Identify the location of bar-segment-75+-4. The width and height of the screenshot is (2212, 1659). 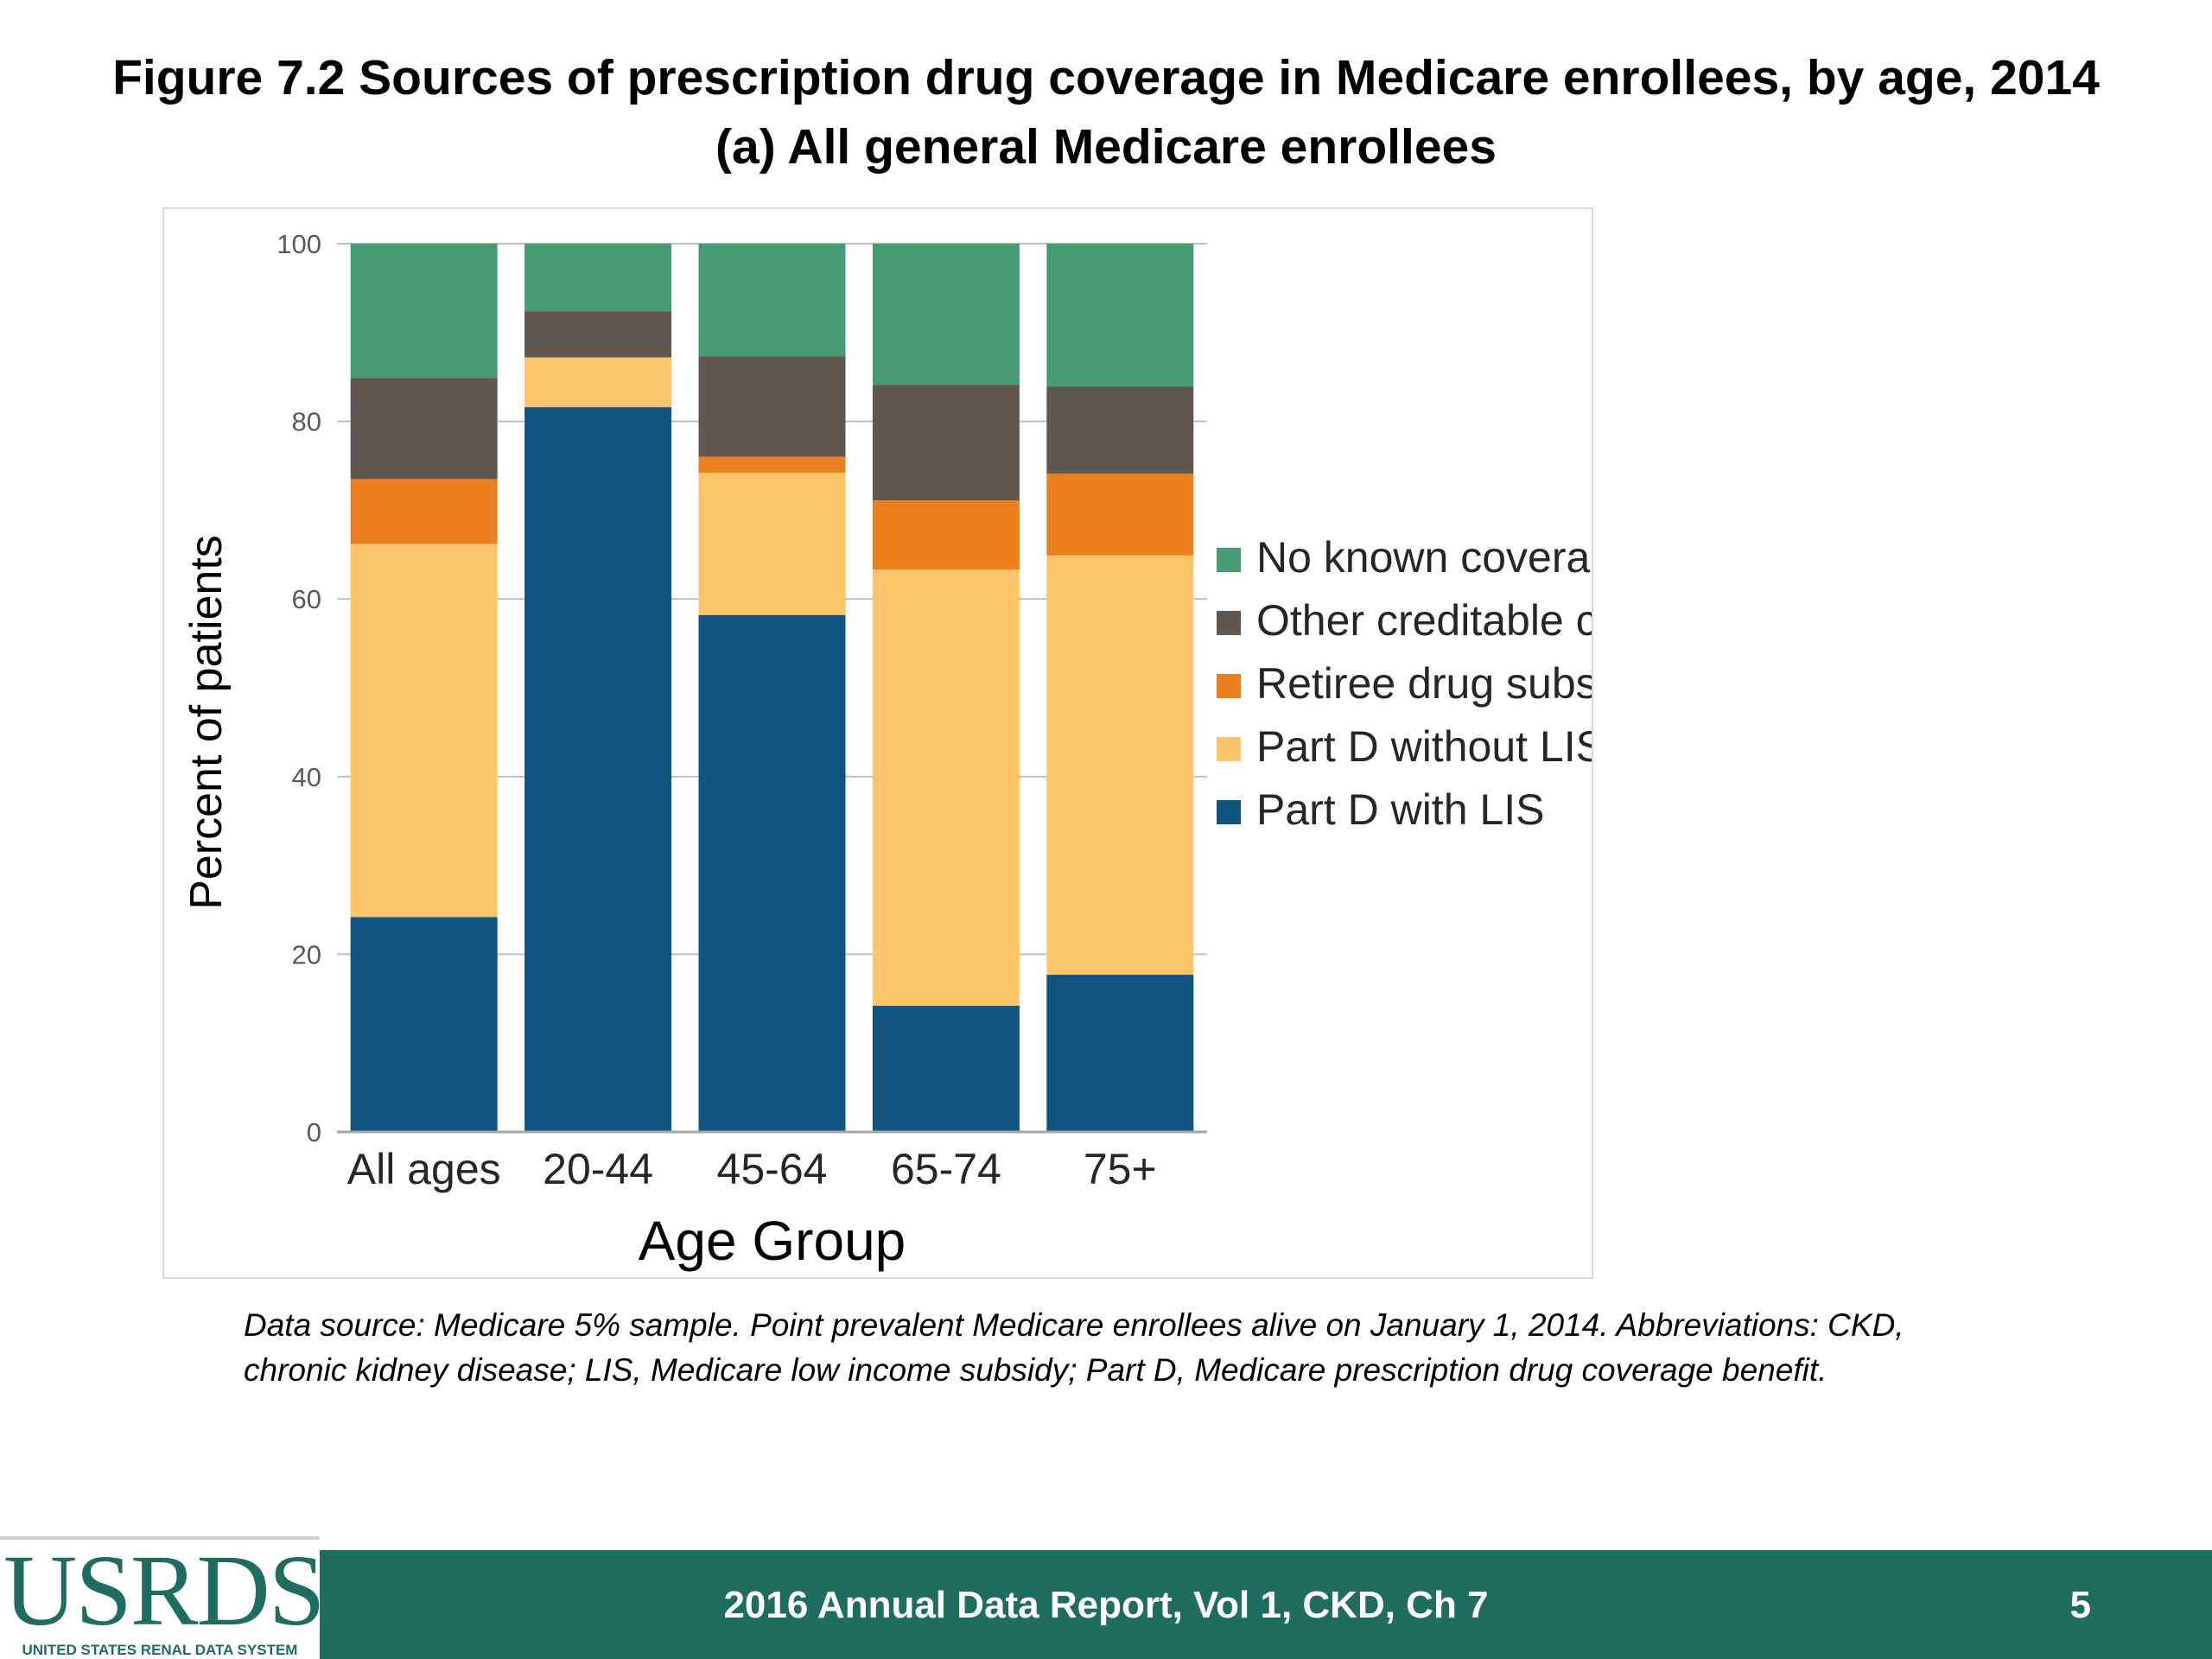
(1120, 315).